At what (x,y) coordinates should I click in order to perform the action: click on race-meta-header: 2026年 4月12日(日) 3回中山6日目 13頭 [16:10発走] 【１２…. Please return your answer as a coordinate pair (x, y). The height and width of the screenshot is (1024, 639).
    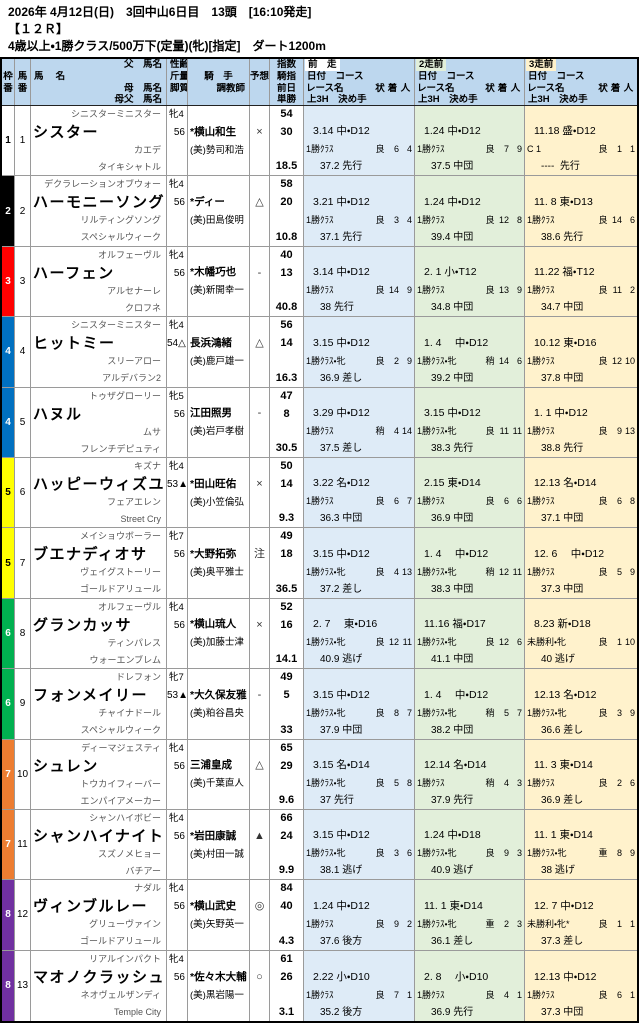
    Looking at the image, I should click on (319, 28).